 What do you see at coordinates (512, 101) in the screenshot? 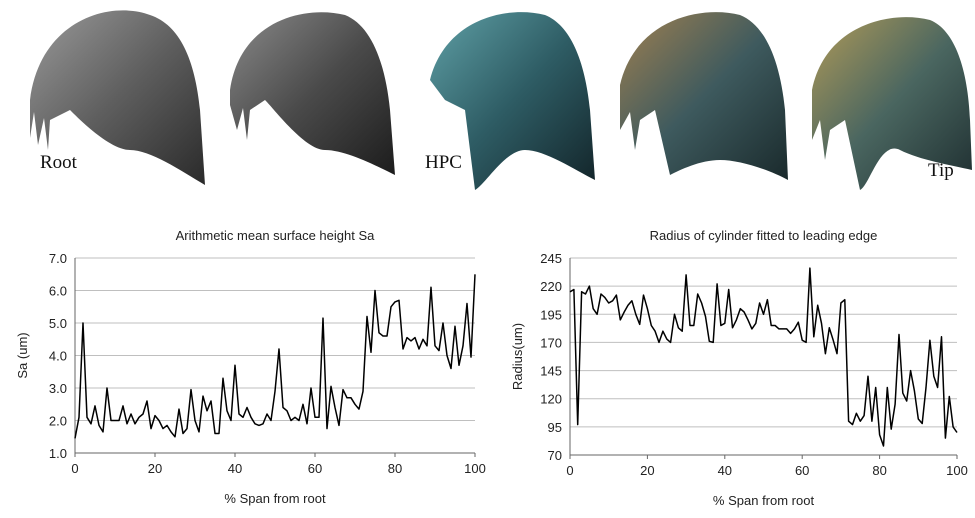
I see `surface-hpc` at bounding box center [512, 101].